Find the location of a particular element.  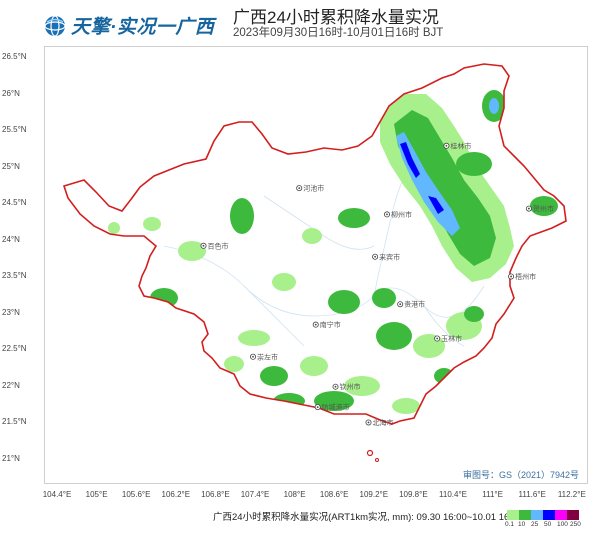

latitude-label: 25.5°N is located at coordinates (14, 129).